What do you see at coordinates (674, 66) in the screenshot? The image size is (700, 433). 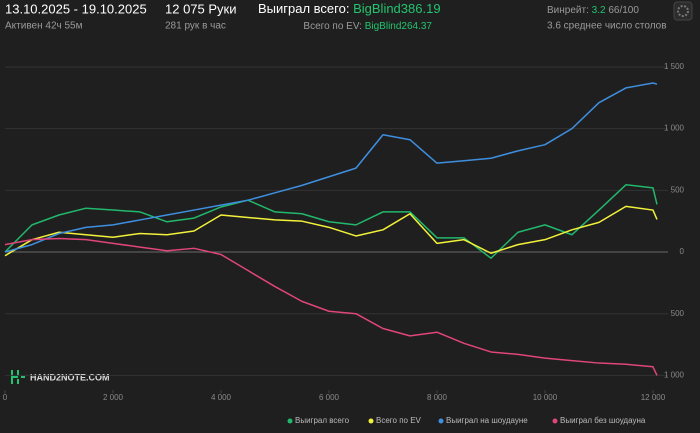 I see `y-tick-label: 1 500` at bounding box center [674, 66].